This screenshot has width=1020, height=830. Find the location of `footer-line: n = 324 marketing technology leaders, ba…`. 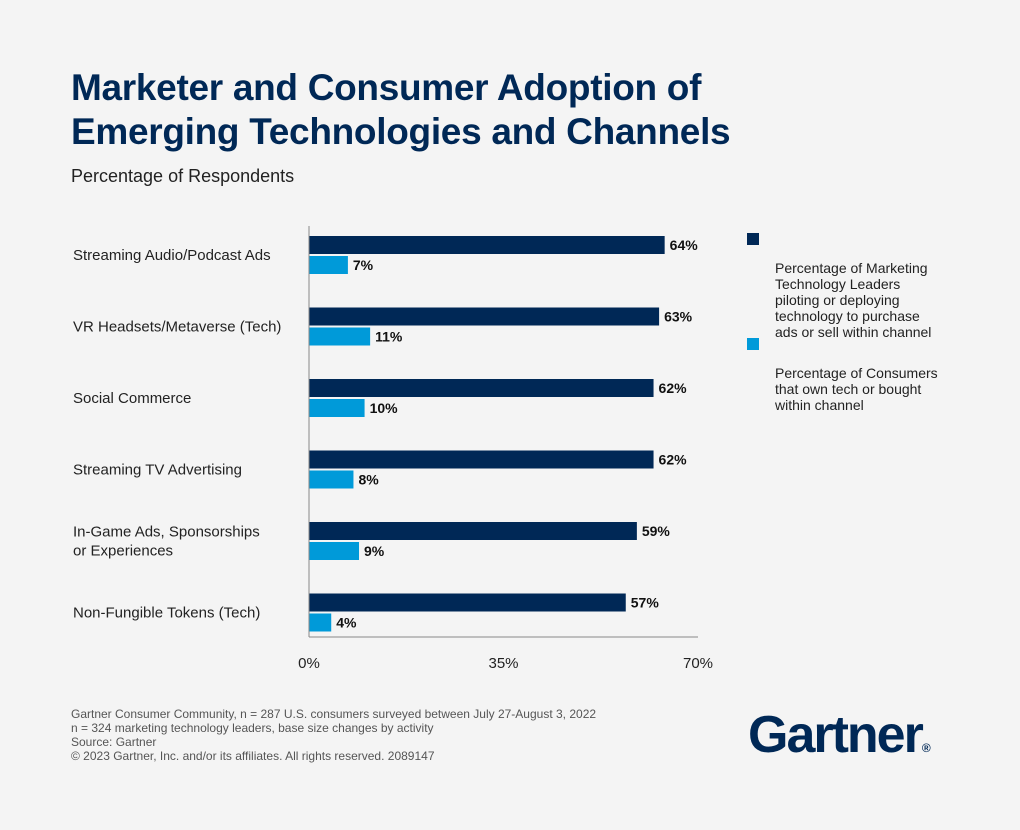

footer-line: n = 324 marketing technology leaders, ba… is located at coordinates (252, 728).